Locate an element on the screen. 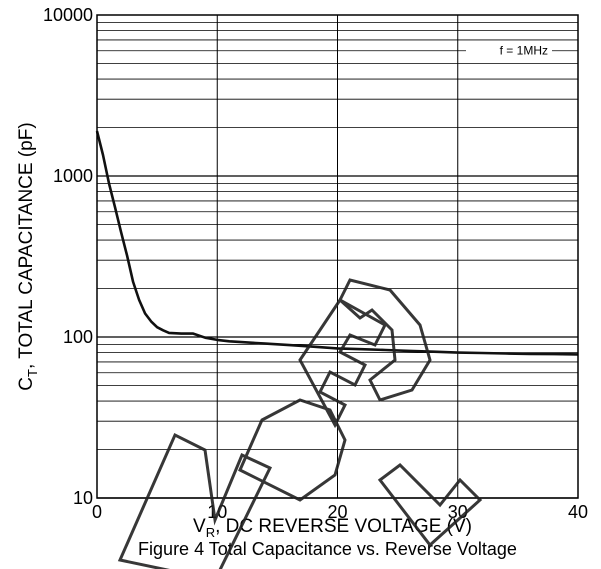 The height and width of the screenshot is (569, 601). y-axis-label: CT, TOTAL CAPACITANCE (pF) is located at coordinates (28, 256).